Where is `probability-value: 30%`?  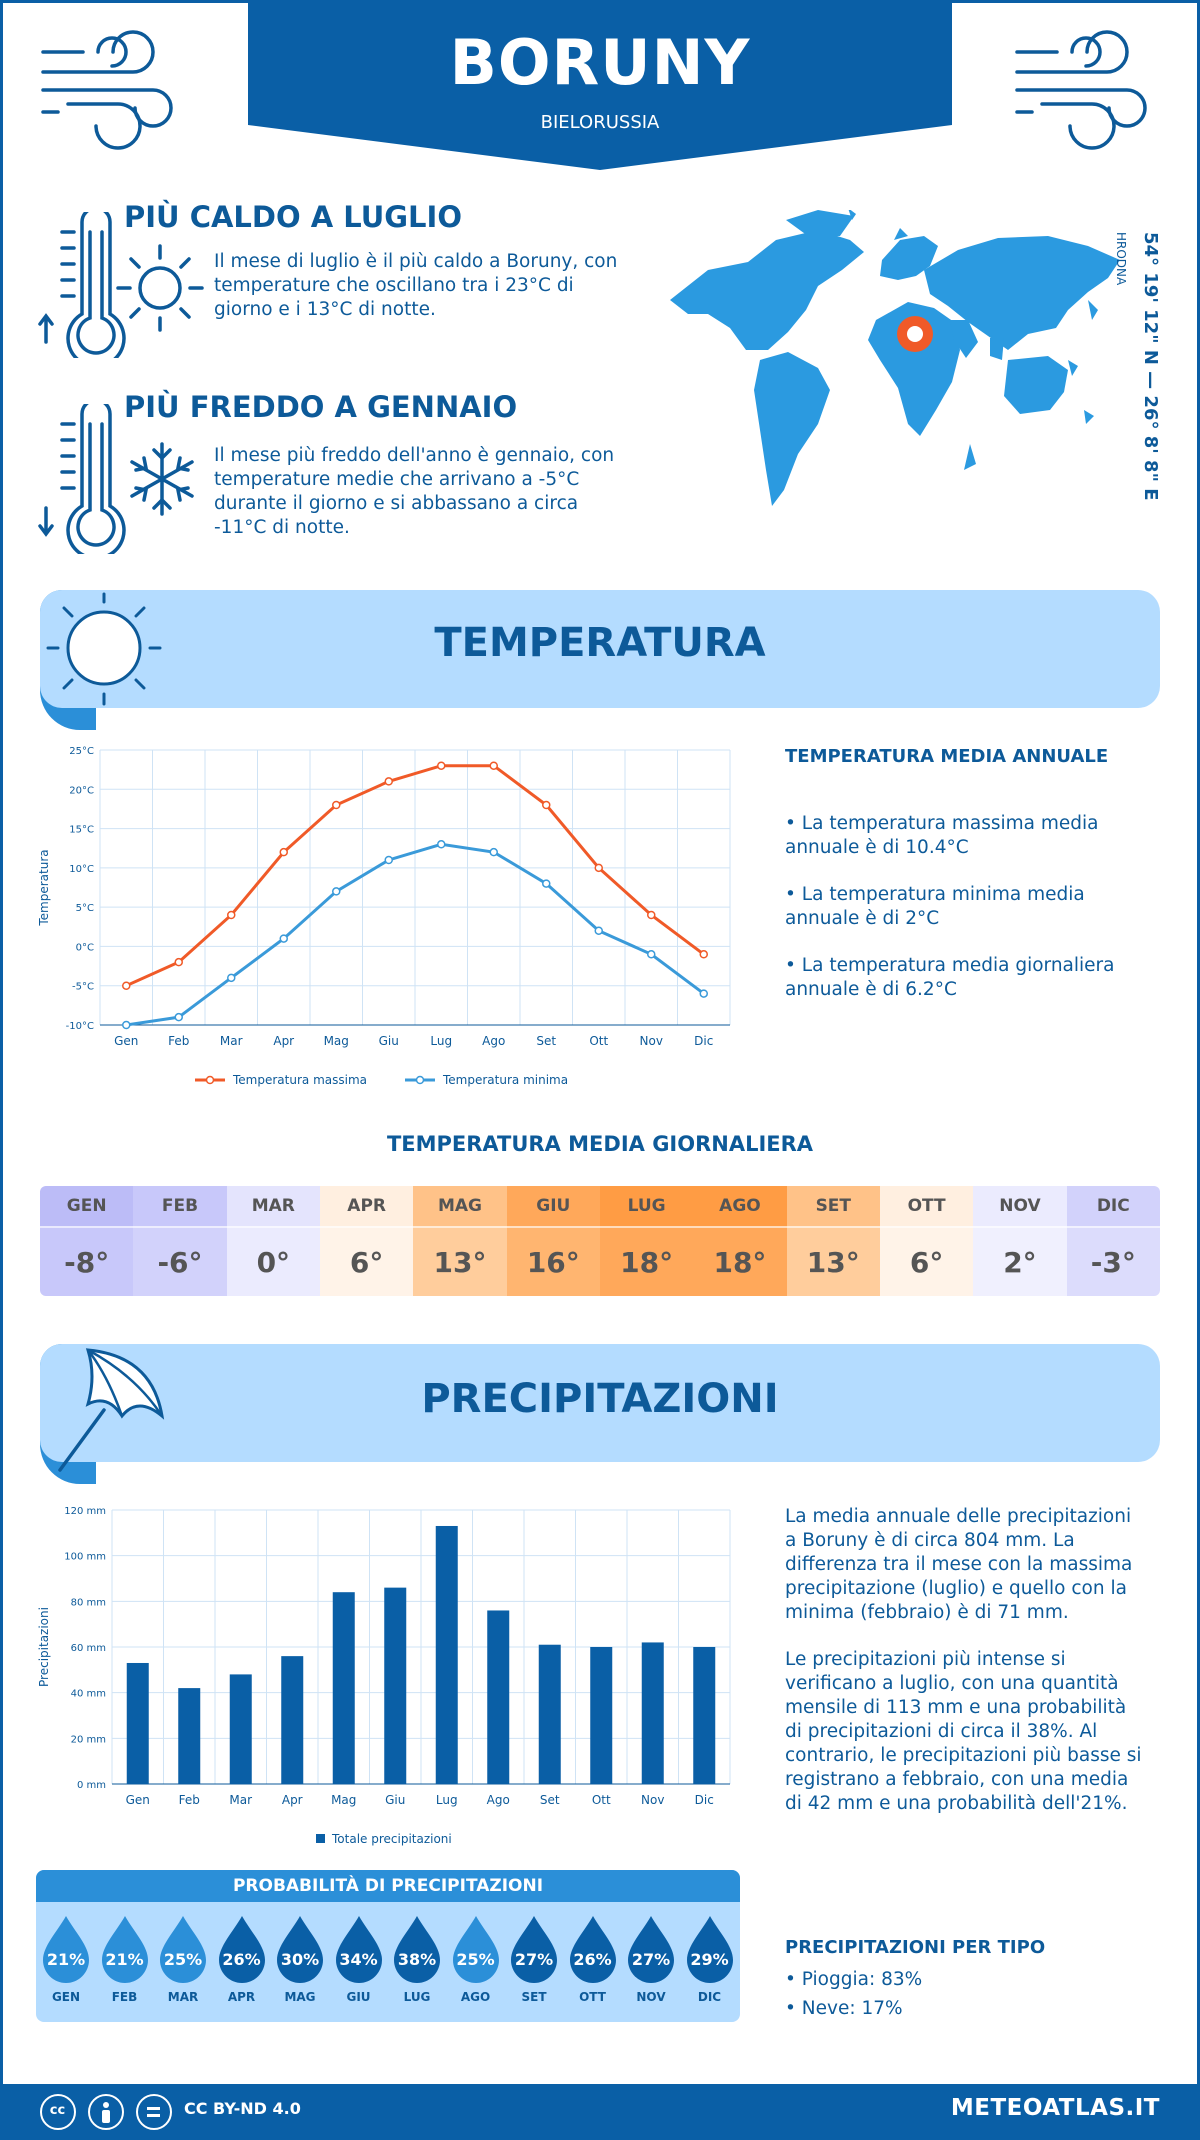
probability-value: 30% is located at coordinates (300, 1959).